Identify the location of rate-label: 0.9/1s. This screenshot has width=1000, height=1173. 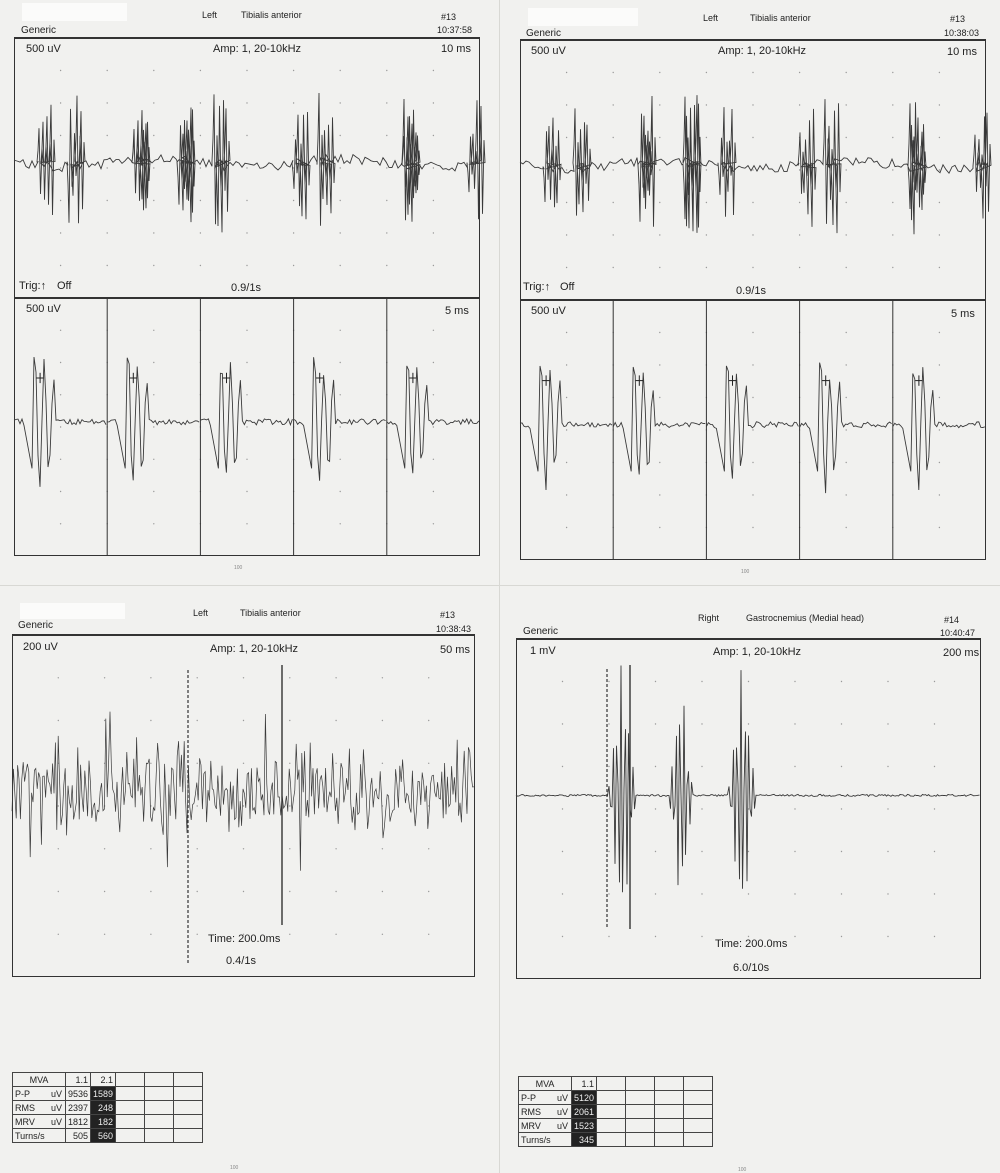
(751, 291).